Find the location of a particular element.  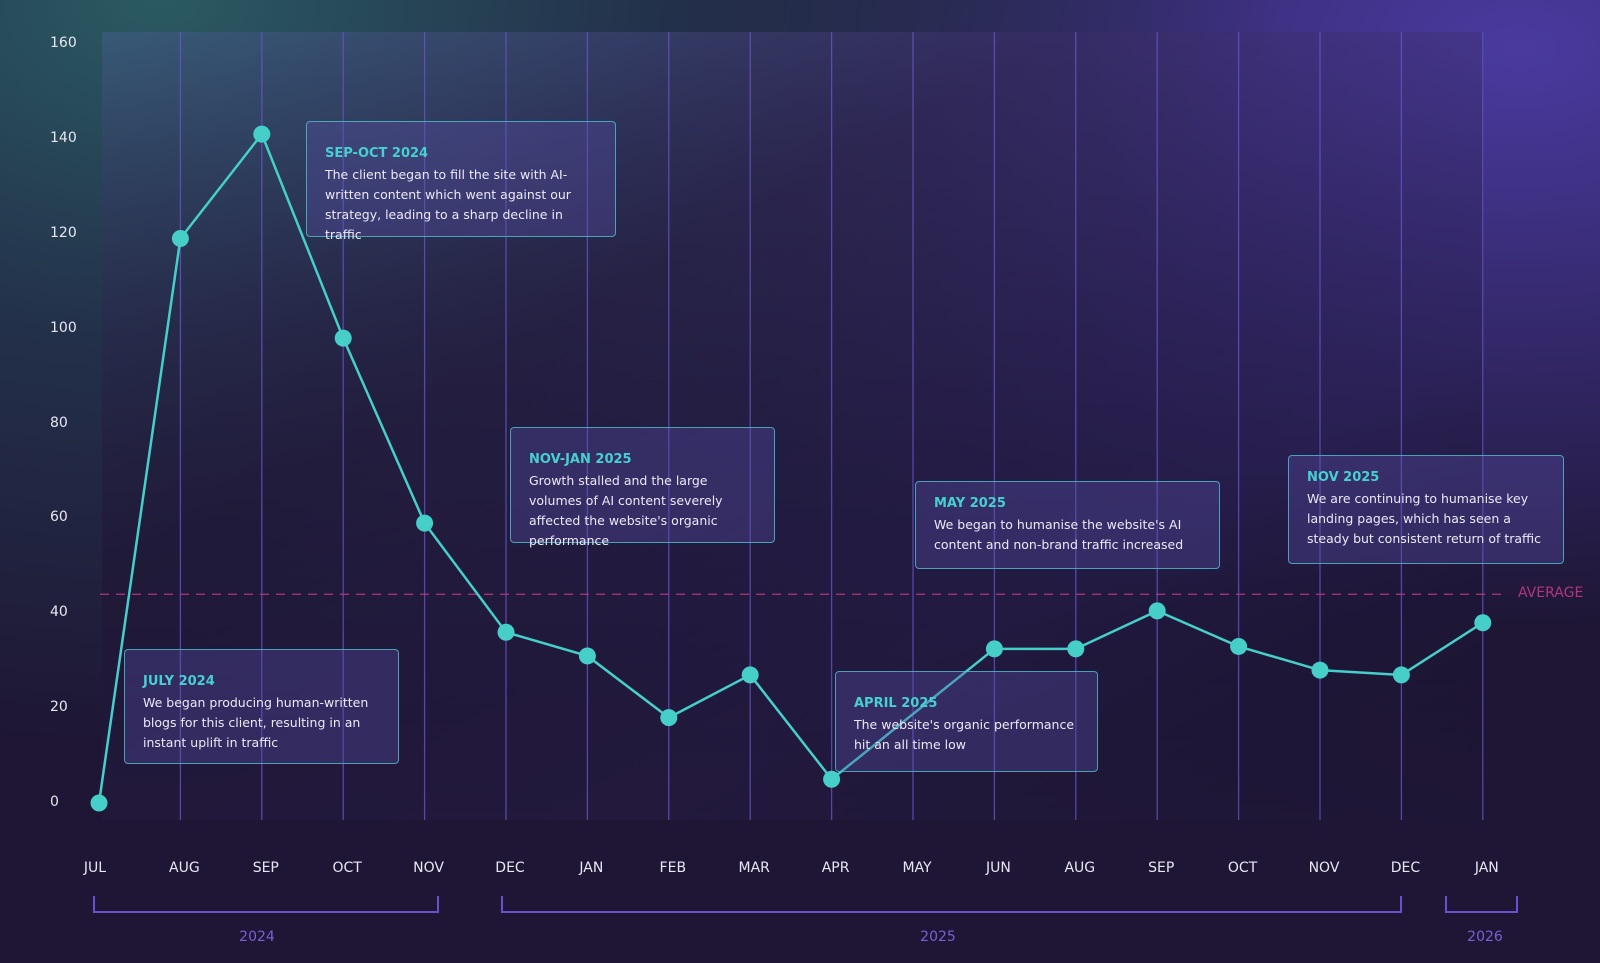

annotation-title: NOV 2025 is located at coordinates (1343, 477).